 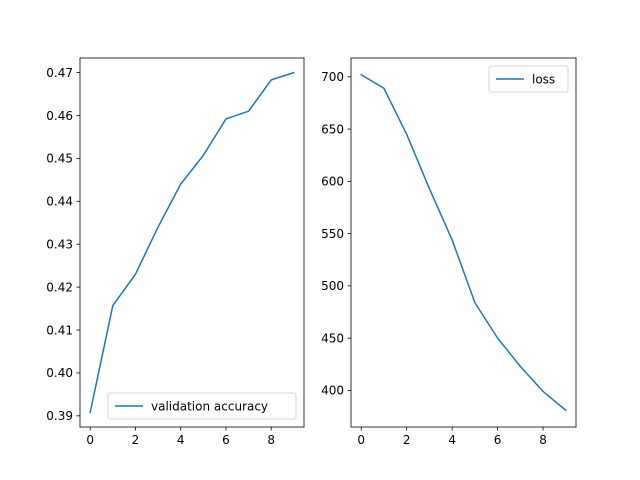 What do you see at coordinates (452, 440) in the screenshot?
I see `loss-x-tick-label-2: 4` at bounding box center [452, 440].